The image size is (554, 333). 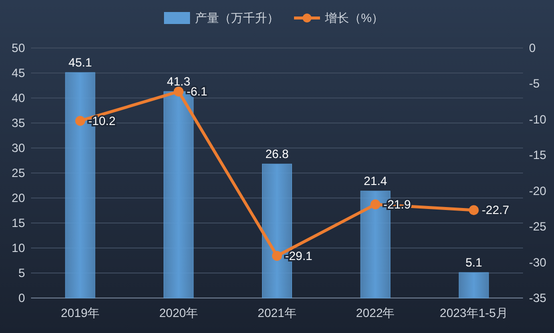 I want to click on y2-tick-label: -10, so click(x=538, y=119).